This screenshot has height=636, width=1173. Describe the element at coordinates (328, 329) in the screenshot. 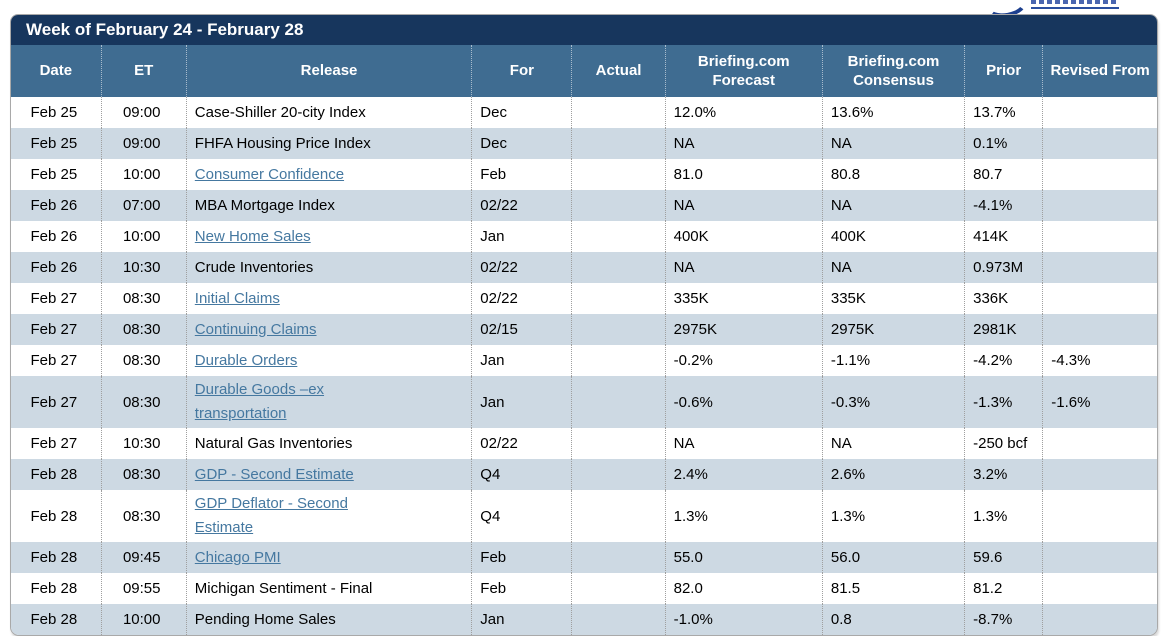

I see `cell-release: Continuing Claims` at that location.